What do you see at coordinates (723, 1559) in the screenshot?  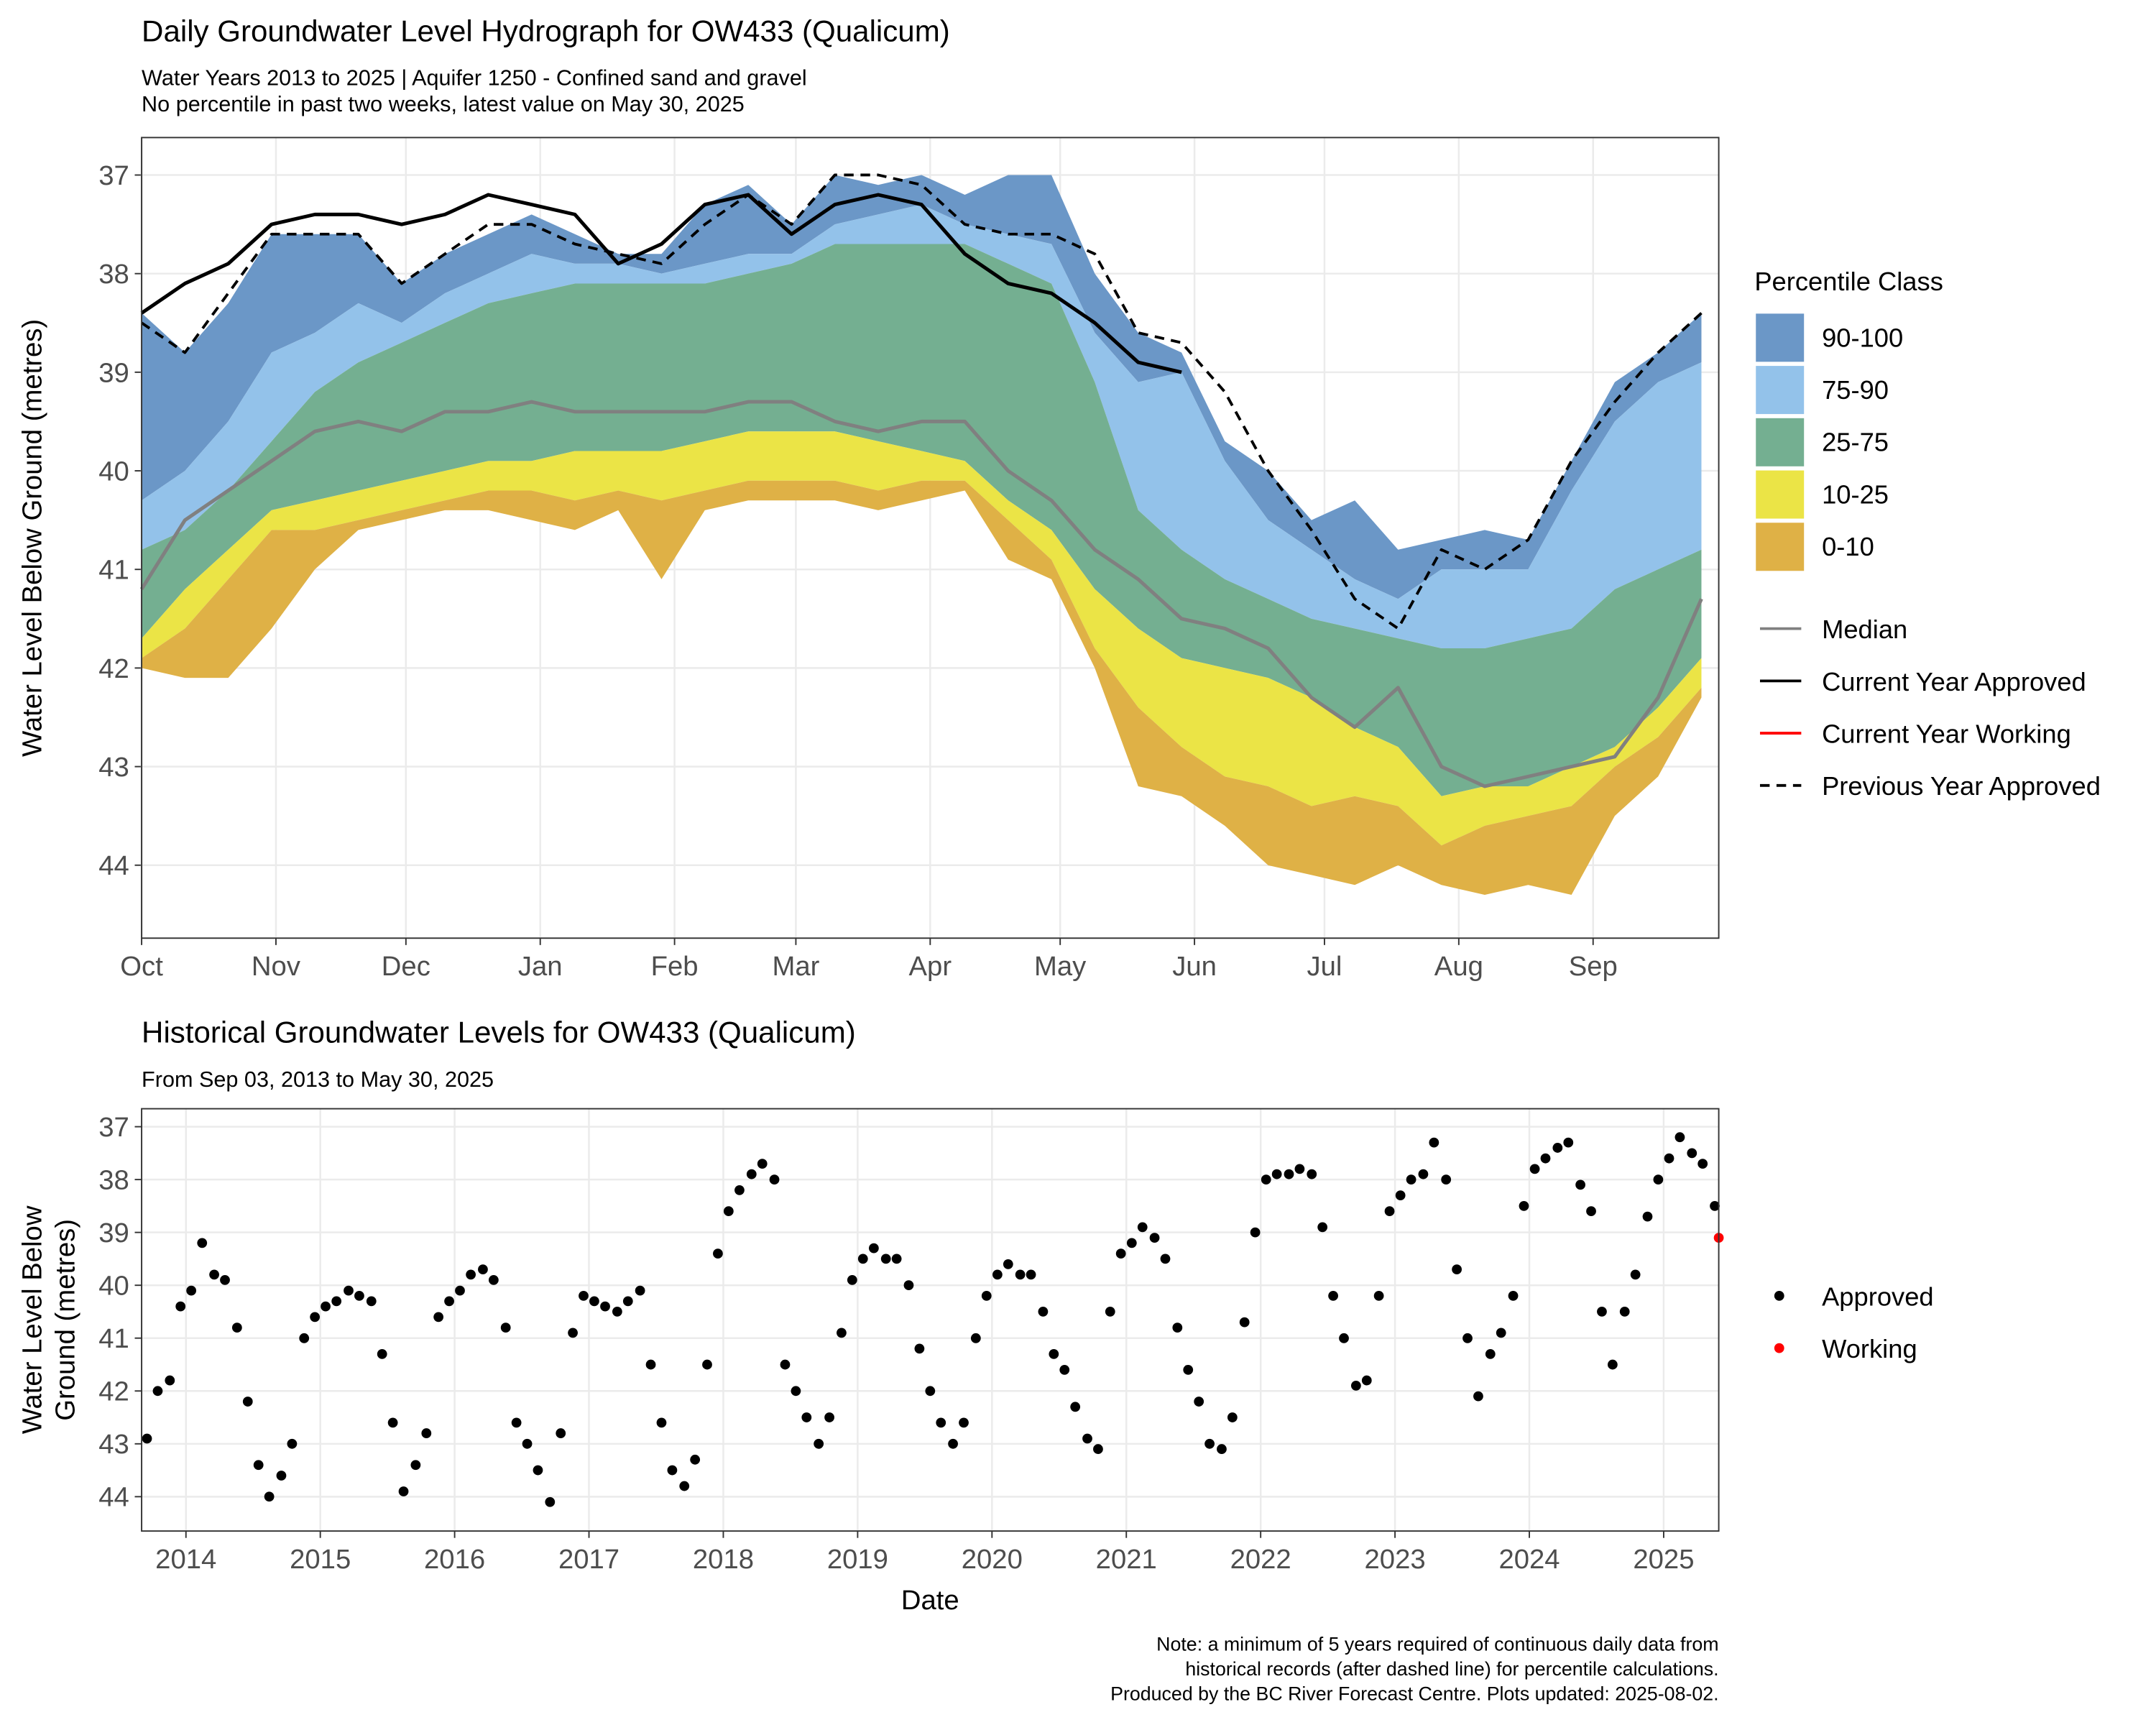 I see `x-tick-label: 2018` at bounding box center [723, 1559].